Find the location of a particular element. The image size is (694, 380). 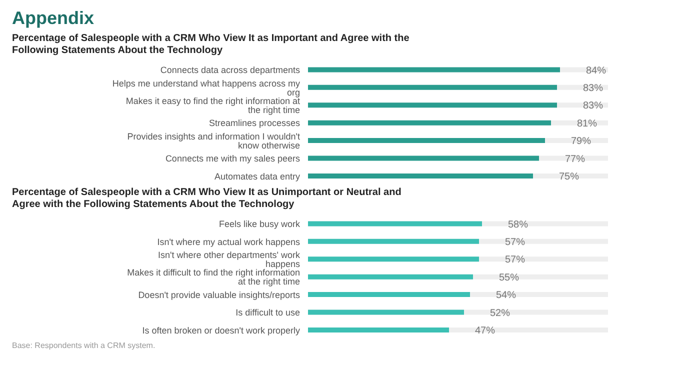

y-tick-label: Is often broken or doesn't work properly is located at coordinates (221, 330).